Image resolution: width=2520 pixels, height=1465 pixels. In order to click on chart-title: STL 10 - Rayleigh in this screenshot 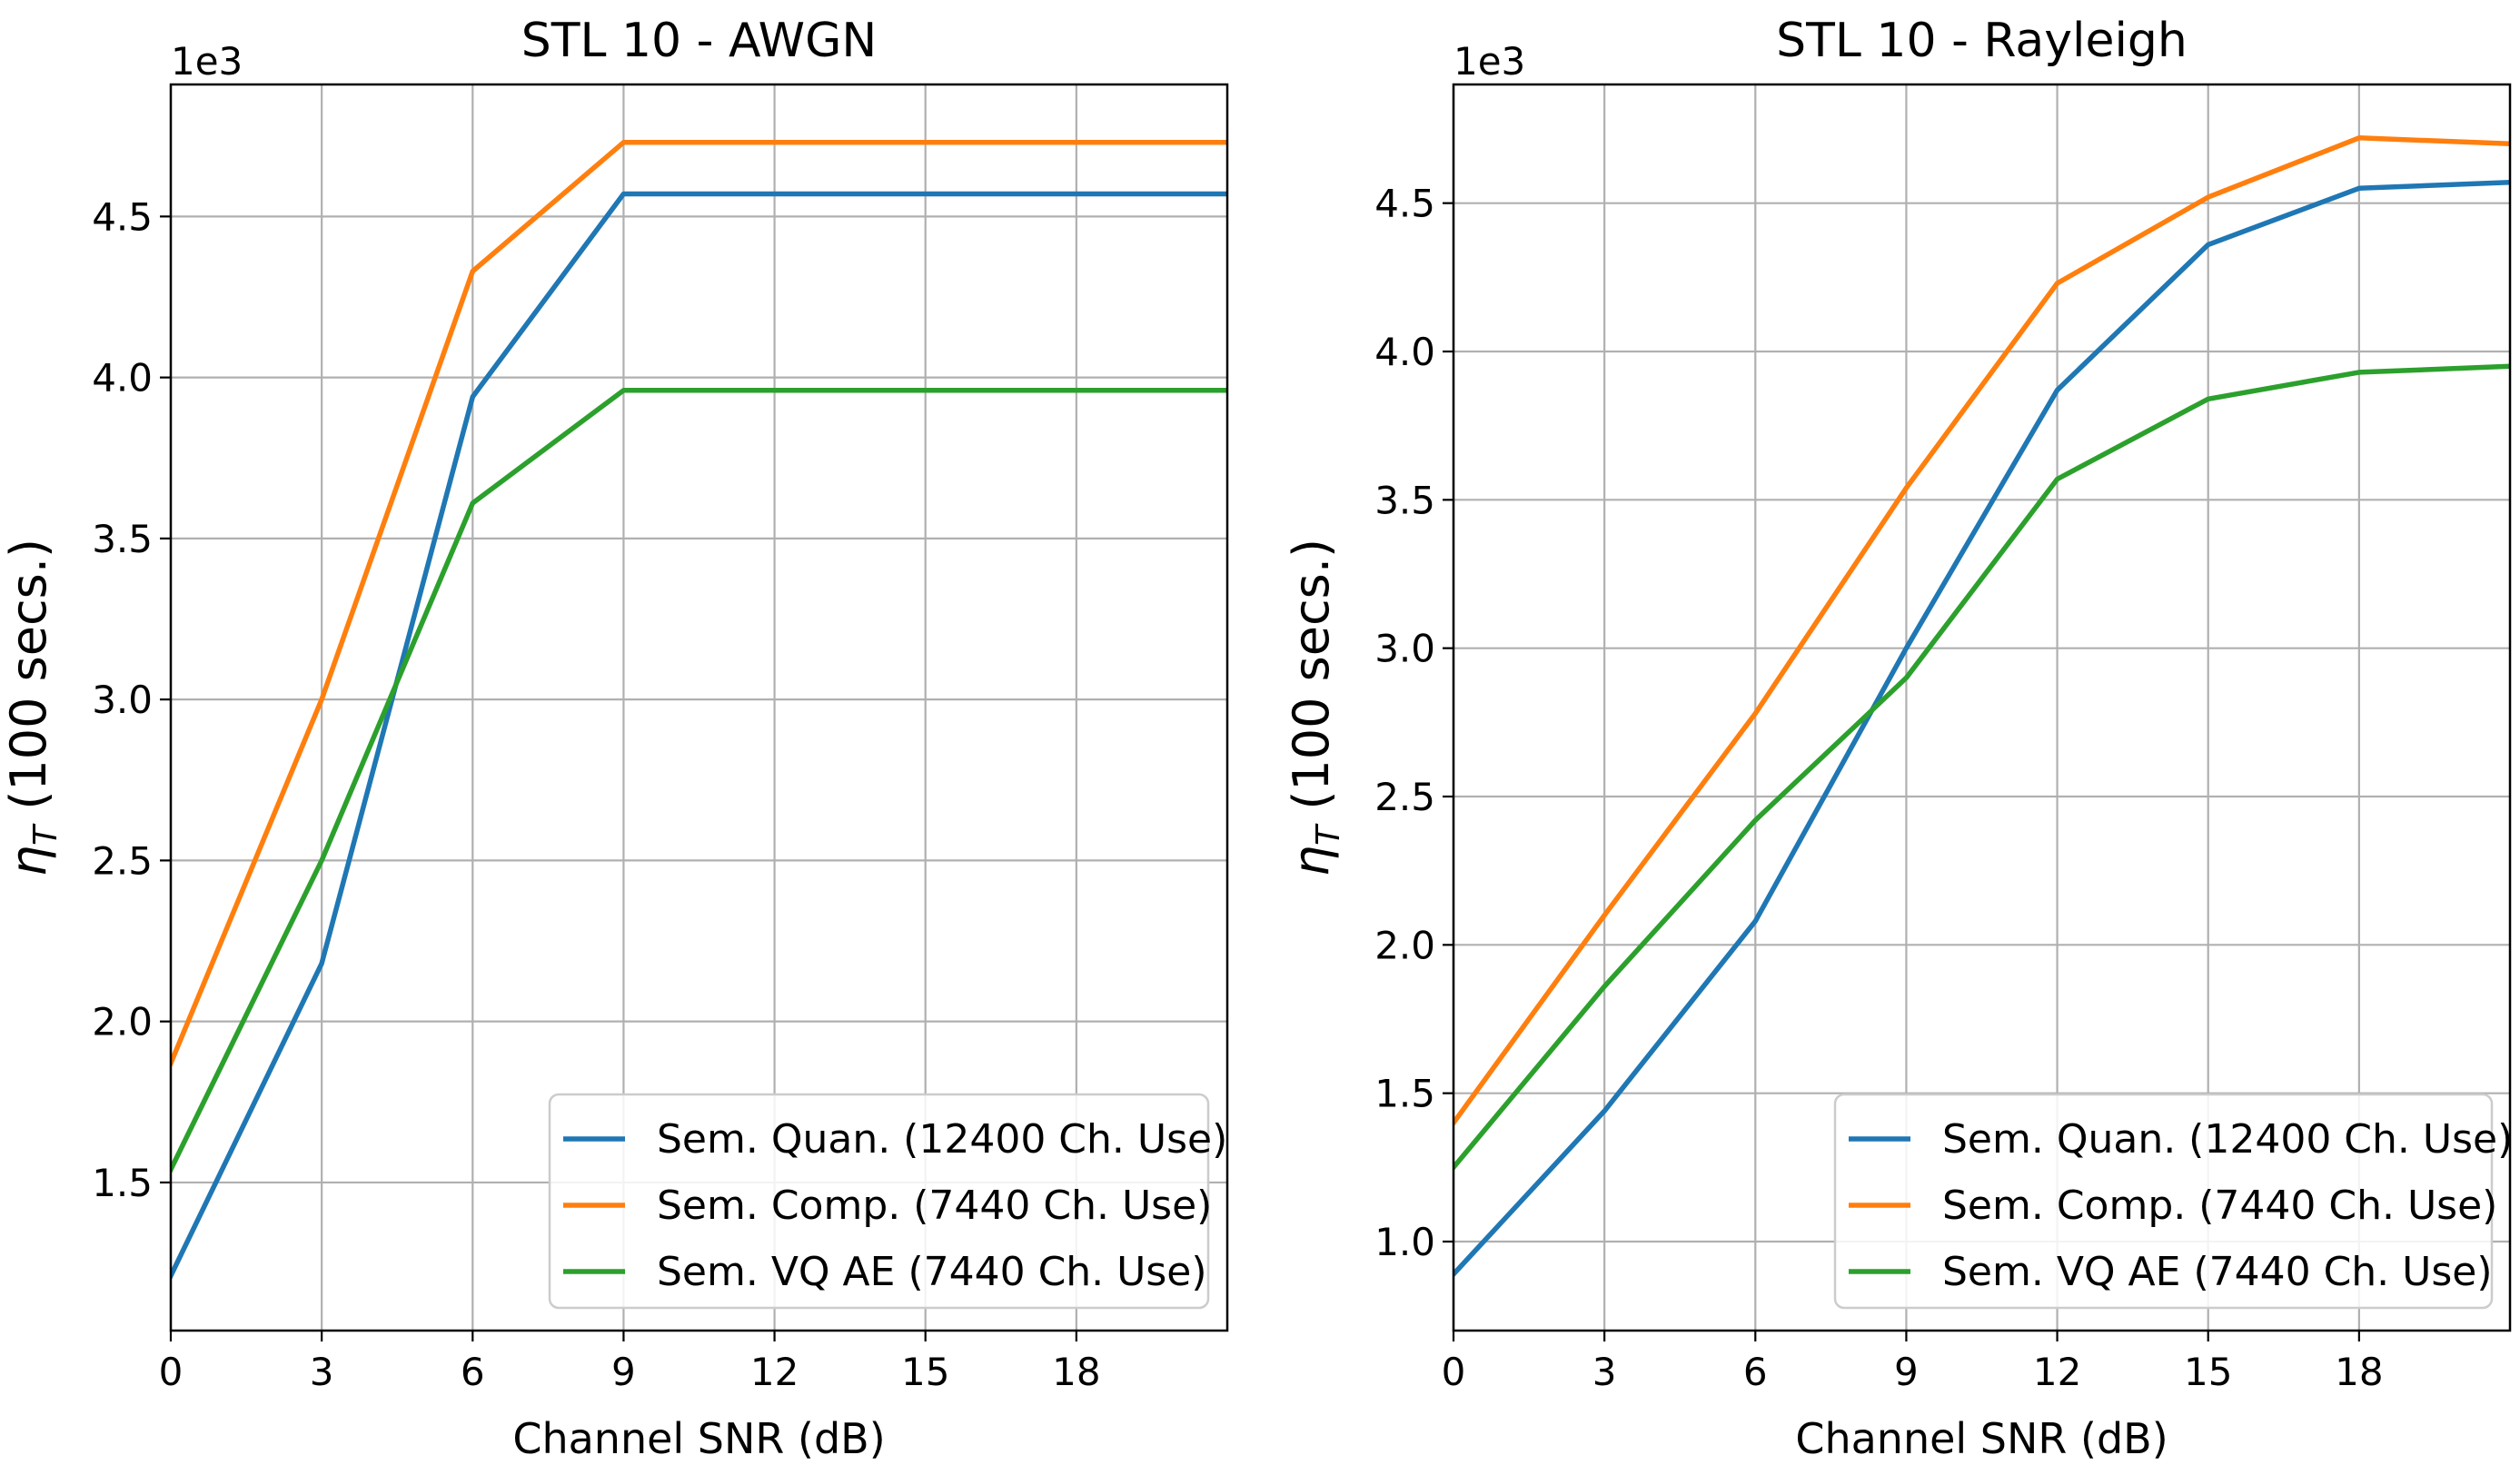, I will do `click(1982, 41)`.